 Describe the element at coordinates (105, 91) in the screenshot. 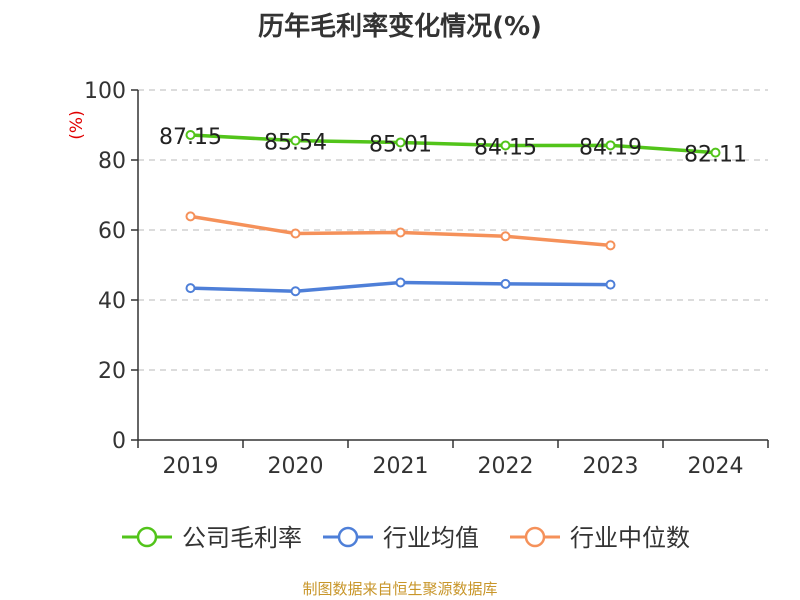

I see `y-tick-label: 100` at that location.